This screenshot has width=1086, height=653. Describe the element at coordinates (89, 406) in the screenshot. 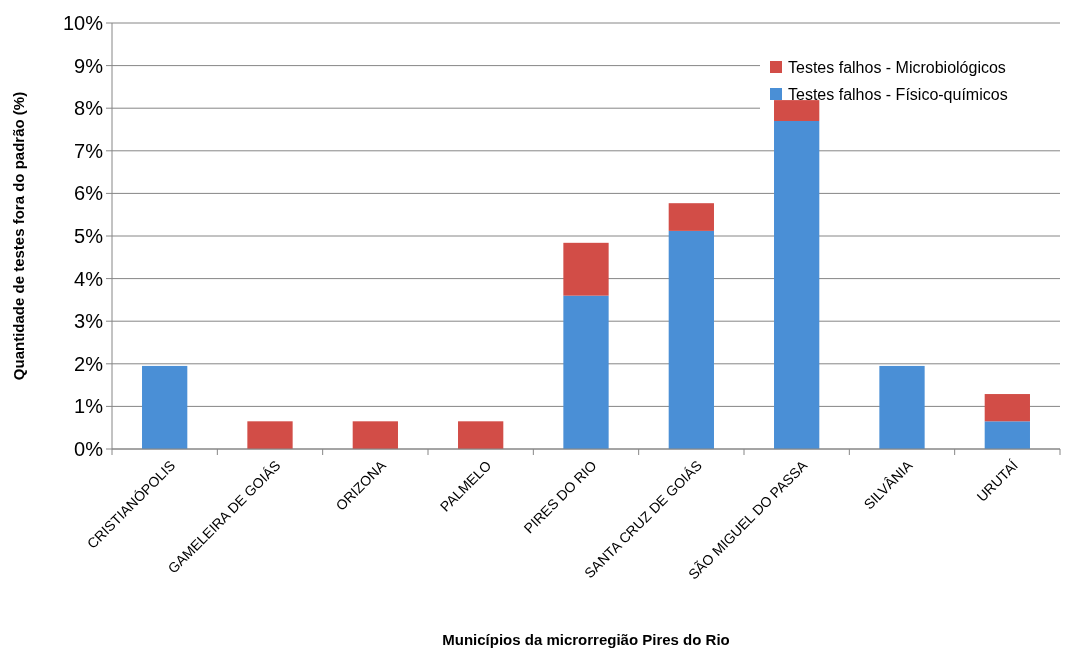

I see `y-tick-label: 1%` at that location.